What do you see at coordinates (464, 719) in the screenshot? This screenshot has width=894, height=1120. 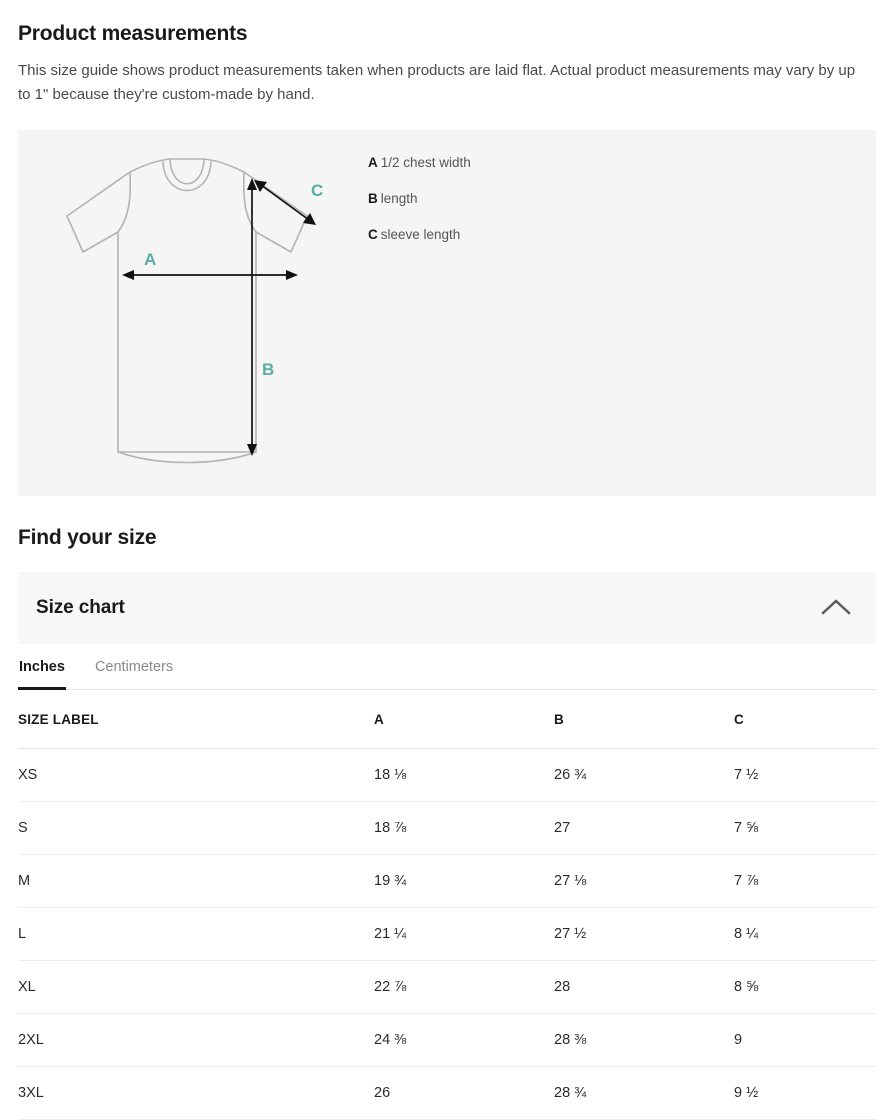 I see `column-header-a: A` at bounding box center [464, 719].